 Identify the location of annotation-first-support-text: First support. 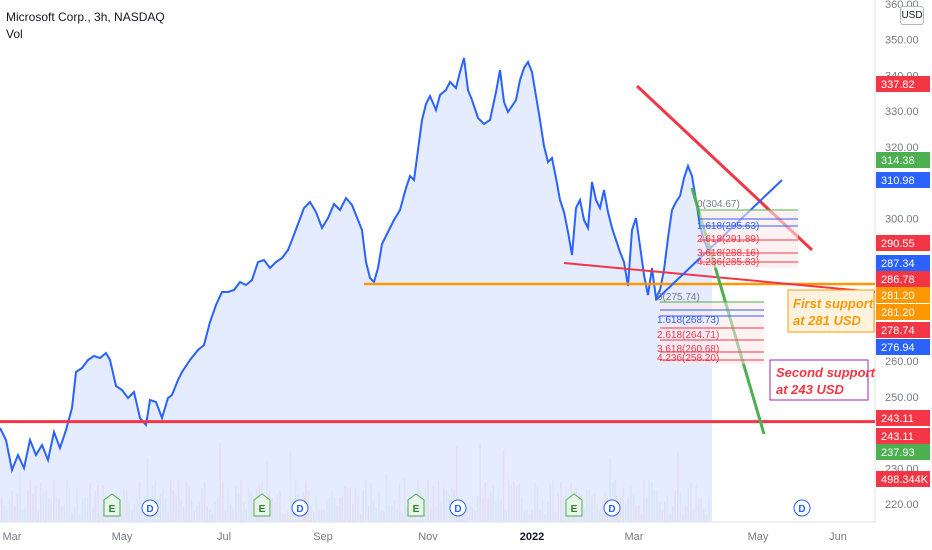
(833, 303).